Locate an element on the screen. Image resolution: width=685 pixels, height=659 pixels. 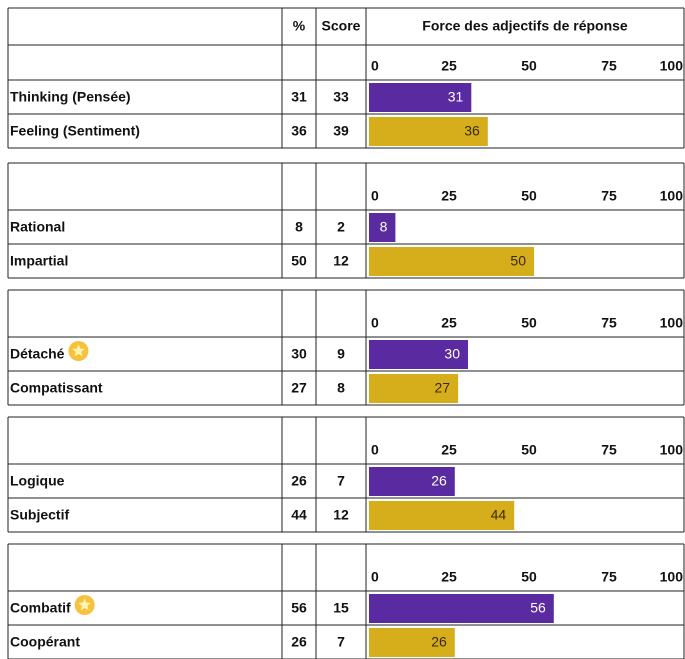
score-cell: 39 is located at coordinates (341, 131).